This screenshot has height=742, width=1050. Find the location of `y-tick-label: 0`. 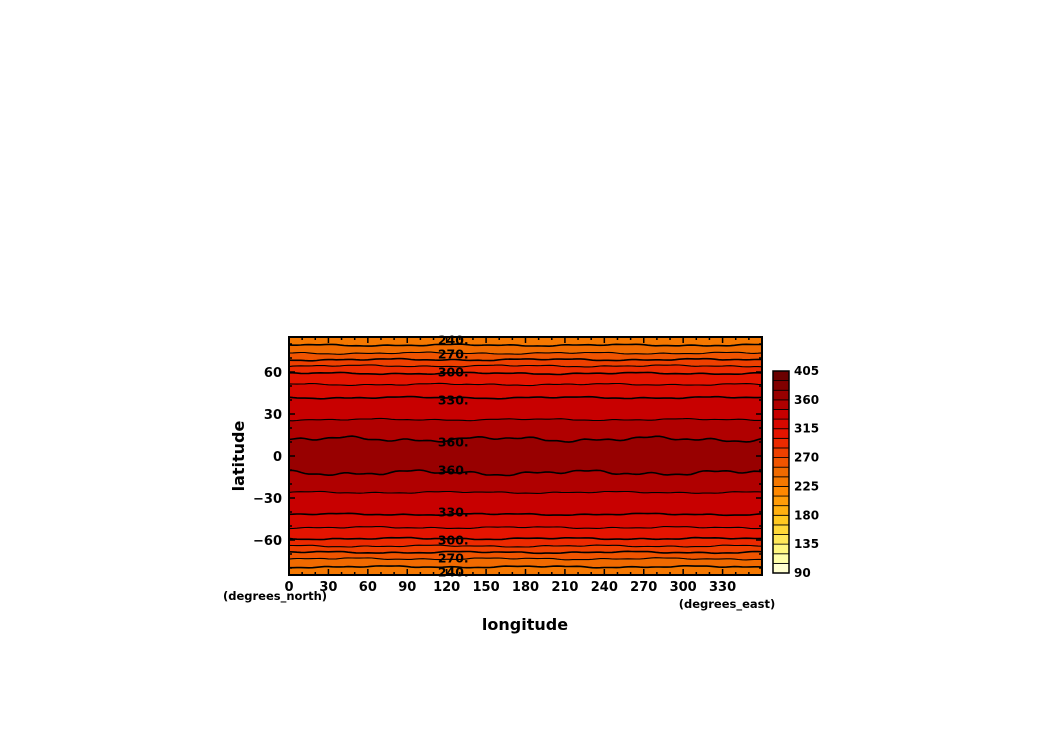

y-tick-label: 0 is located at coordinates (277, 457).